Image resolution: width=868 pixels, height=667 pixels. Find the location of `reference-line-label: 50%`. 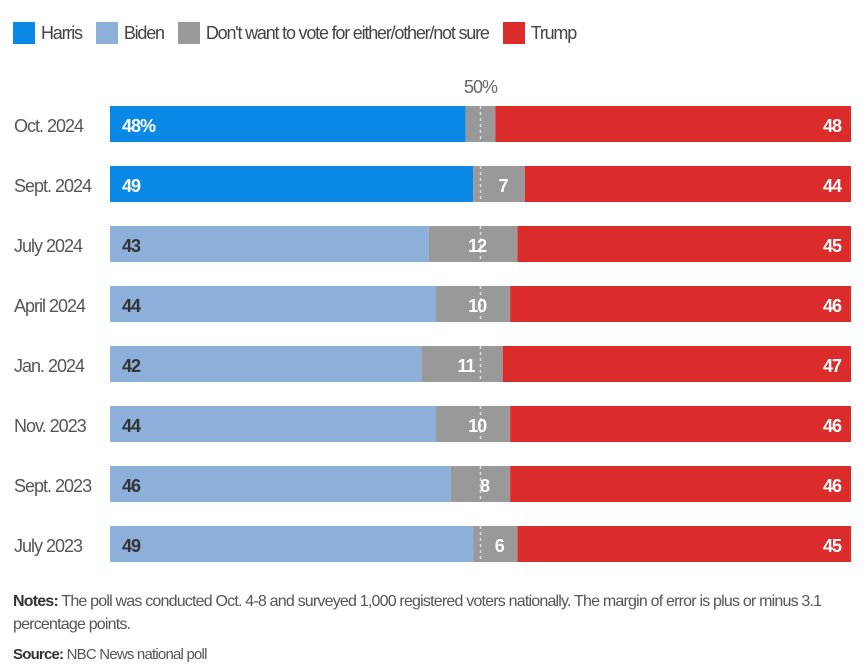

reference-line-label: 50% is located at coordinates (481, 87).